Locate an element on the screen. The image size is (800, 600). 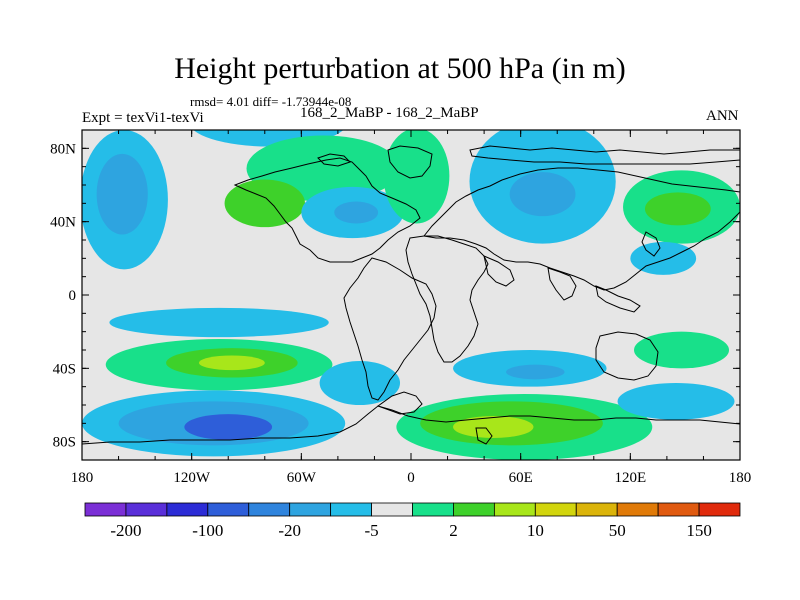
field-subtrop-band is located at coordinates (219, 322).